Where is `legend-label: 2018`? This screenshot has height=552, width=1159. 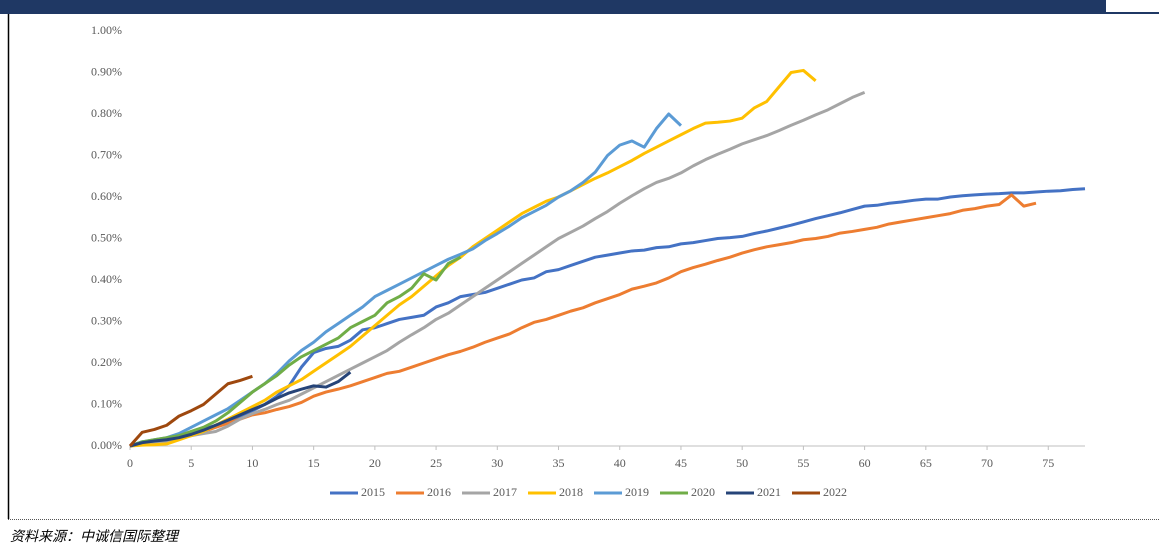 legend-label: 2018 is located at coordinates (571, 492).